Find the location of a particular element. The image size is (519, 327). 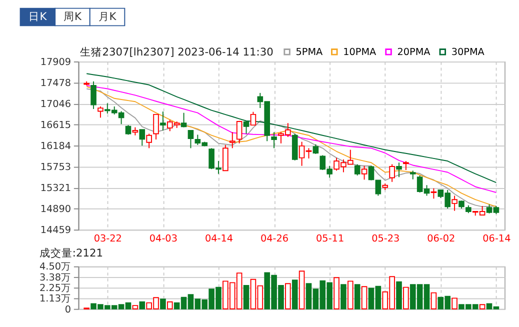

y-tick-label: 16184 is located at coordinates (56, 146).